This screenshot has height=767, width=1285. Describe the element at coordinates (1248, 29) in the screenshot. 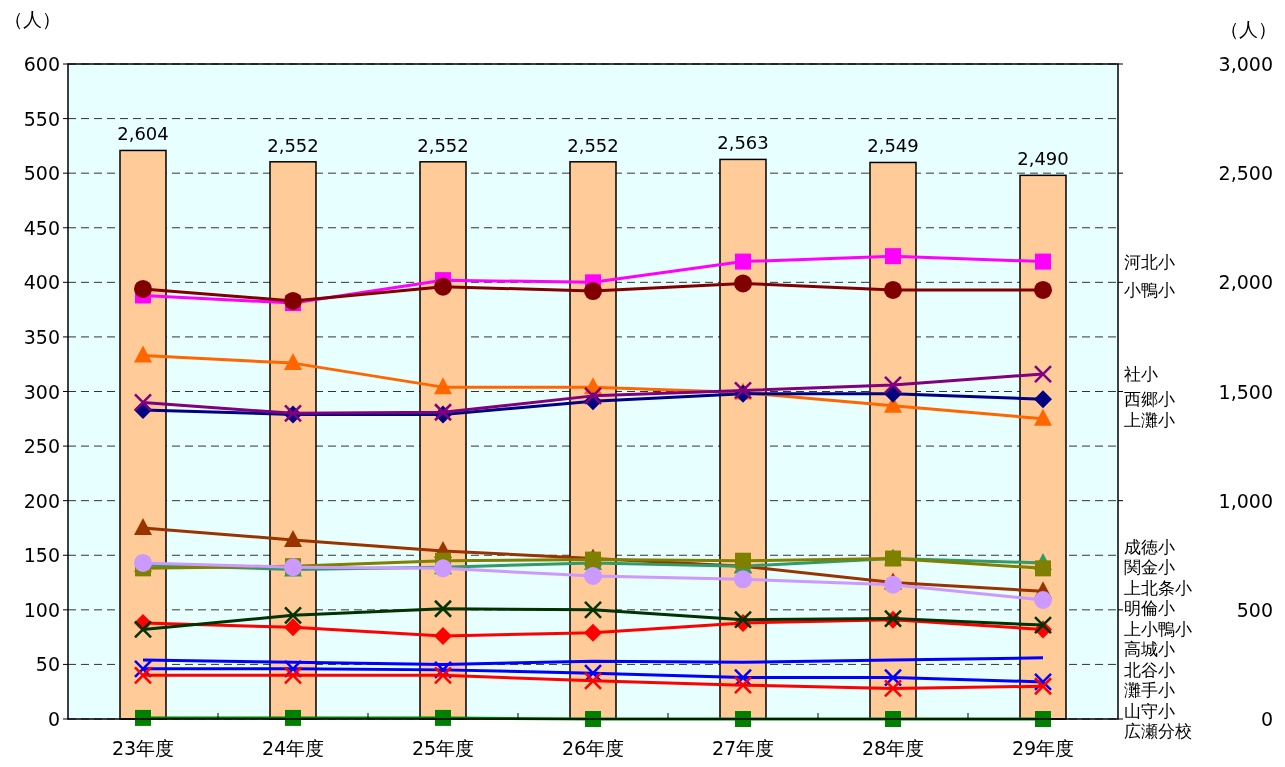

I see `y2-axis-title: （人）` at that location.